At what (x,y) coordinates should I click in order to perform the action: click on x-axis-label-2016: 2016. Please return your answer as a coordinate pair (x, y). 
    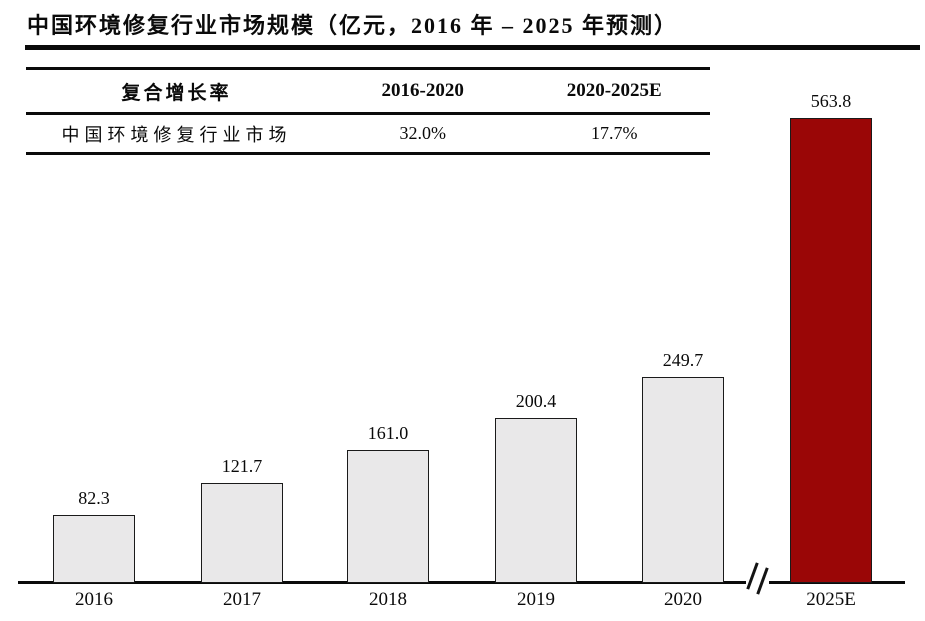
    Looking at the image, I should click on (94, 599).